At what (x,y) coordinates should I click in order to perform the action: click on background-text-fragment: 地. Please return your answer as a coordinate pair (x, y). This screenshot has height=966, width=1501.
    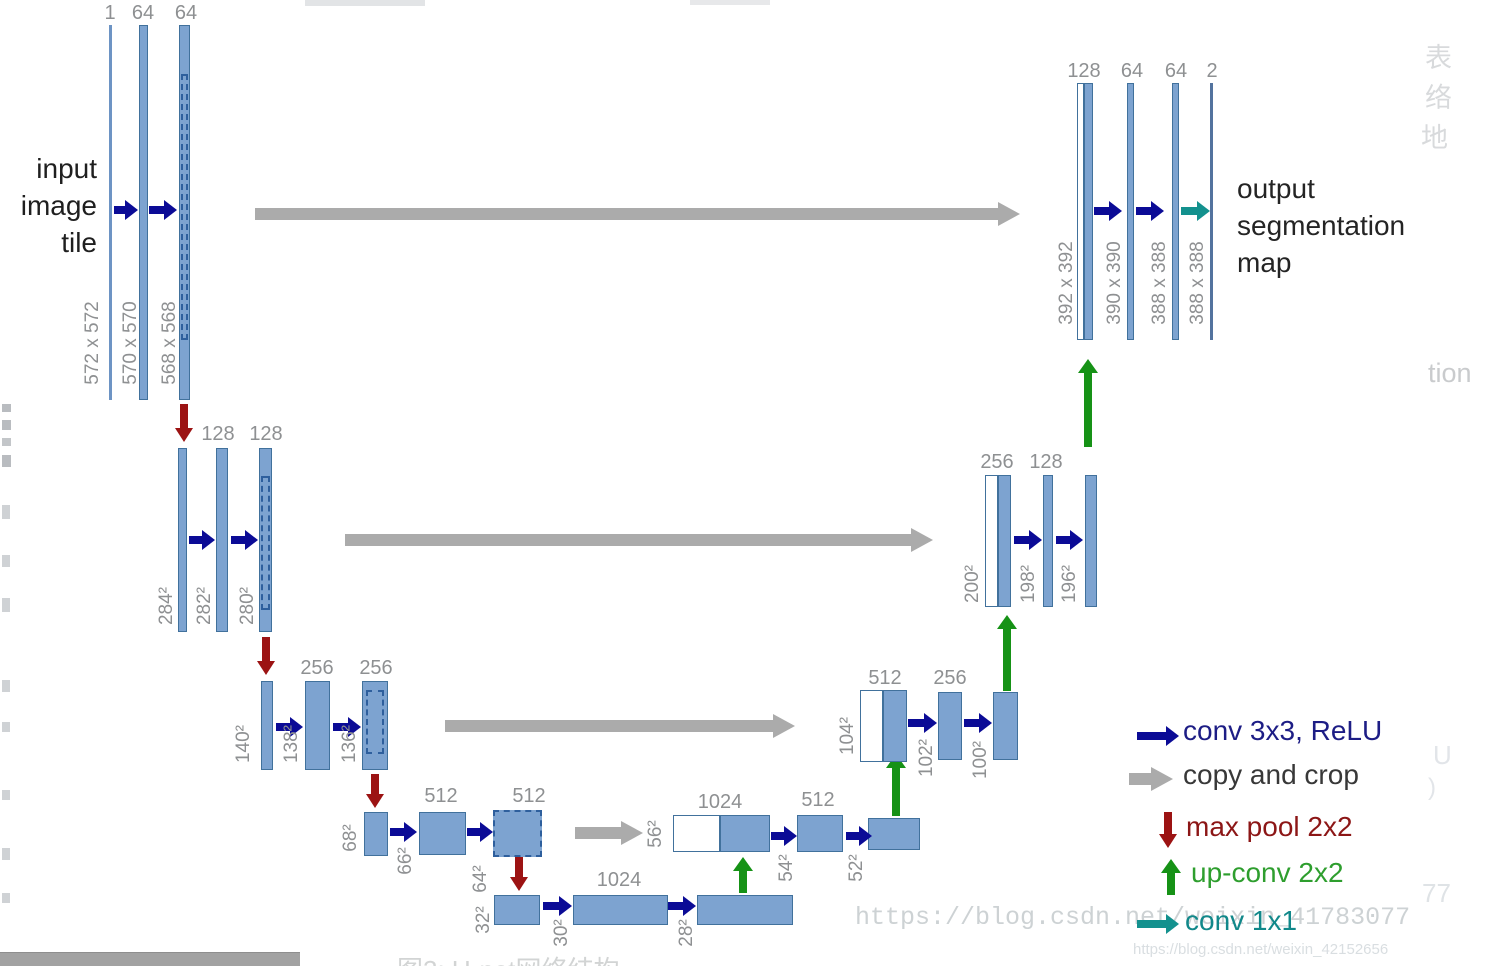
    Looking at the image, I should click on (1434, 138).